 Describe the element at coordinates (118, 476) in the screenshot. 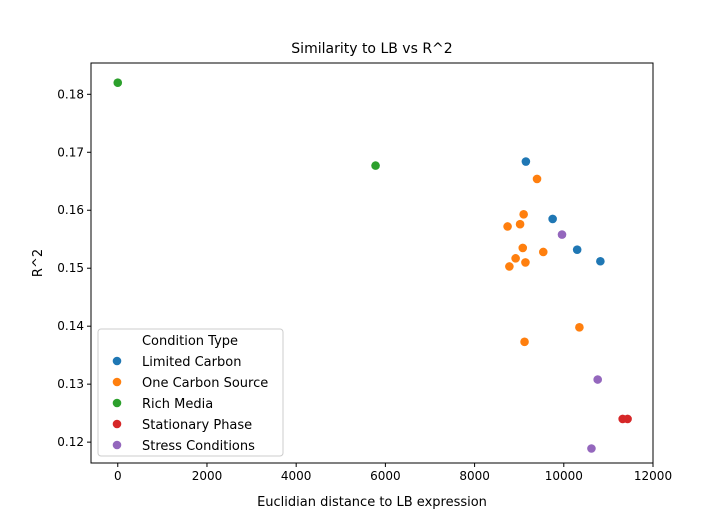

I see `x-tick-label: 0` at that location.